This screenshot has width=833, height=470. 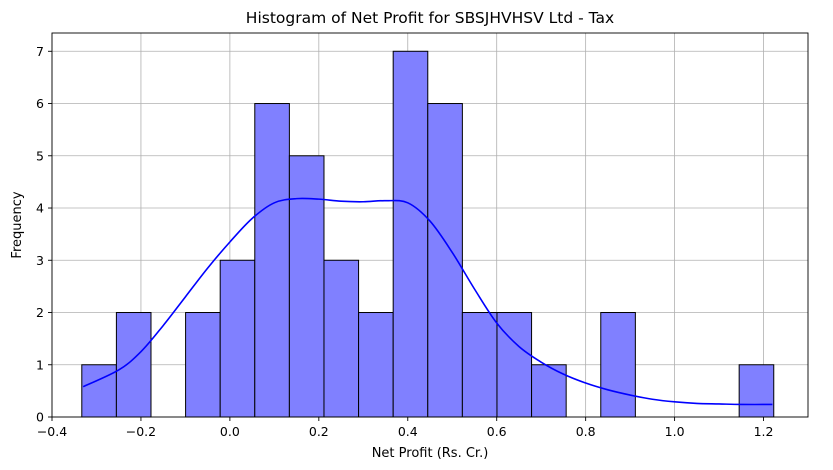 What do you see at coordinates (40, 417) in the screenshot?
I see `y-tick-label: 0` at bounding box center [40, 417].